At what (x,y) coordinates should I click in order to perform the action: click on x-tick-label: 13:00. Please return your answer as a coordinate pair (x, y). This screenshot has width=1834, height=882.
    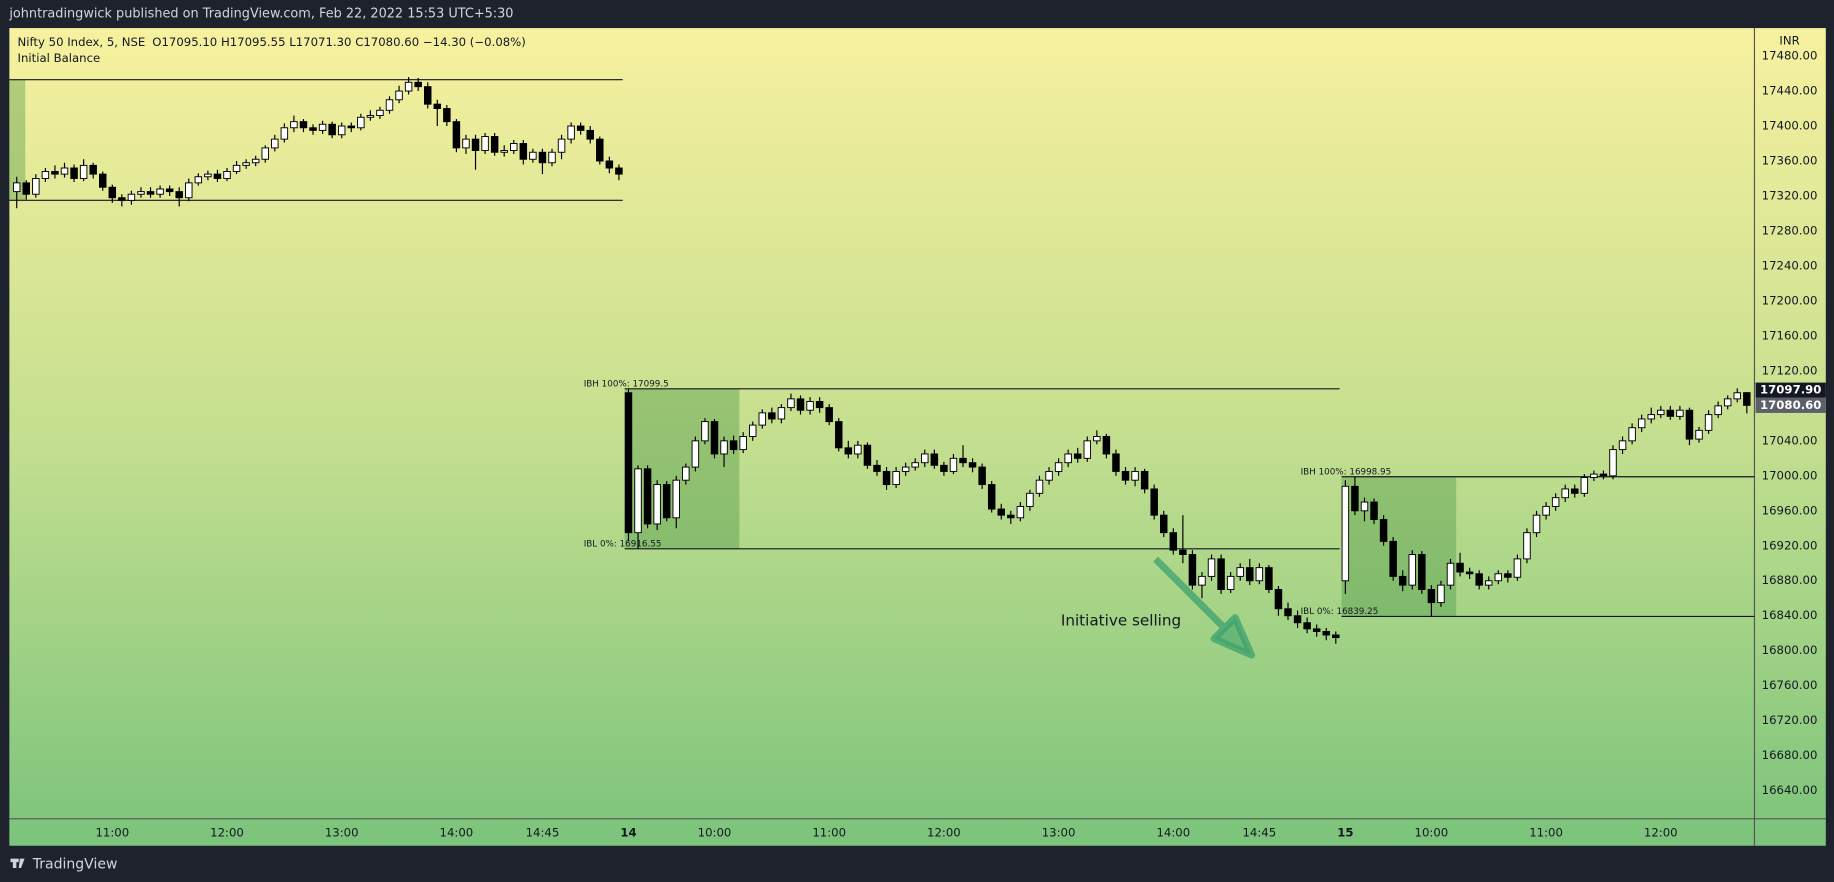
    Looking at the image, I should click on (342, 832).